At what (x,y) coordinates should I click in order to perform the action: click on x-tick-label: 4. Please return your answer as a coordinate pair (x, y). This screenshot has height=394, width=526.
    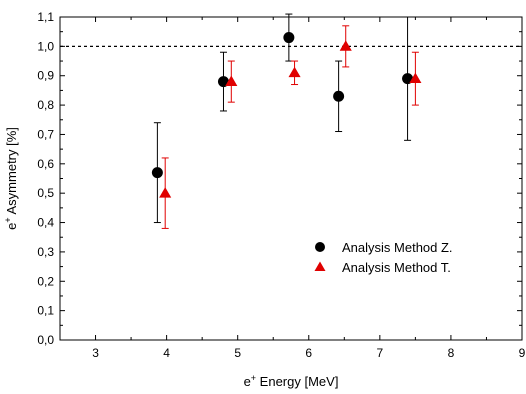
    Looking at the image, I should click on (166, 353).